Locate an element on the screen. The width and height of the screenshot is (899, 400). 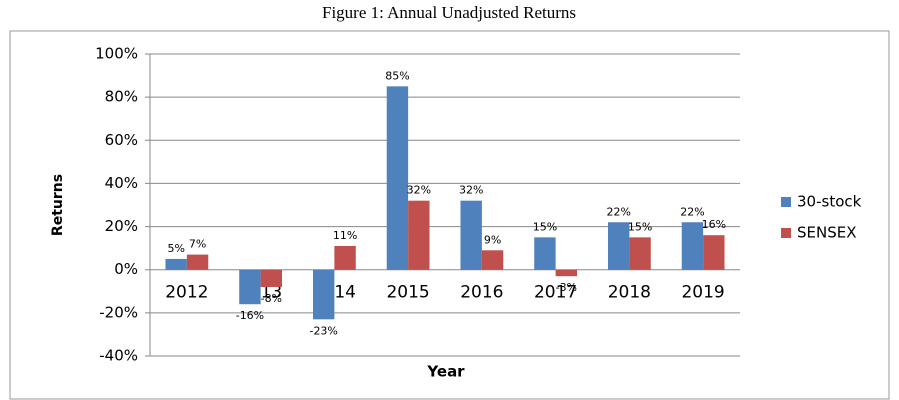
legend-label: 30-stock is located at coordinates (829, 202).